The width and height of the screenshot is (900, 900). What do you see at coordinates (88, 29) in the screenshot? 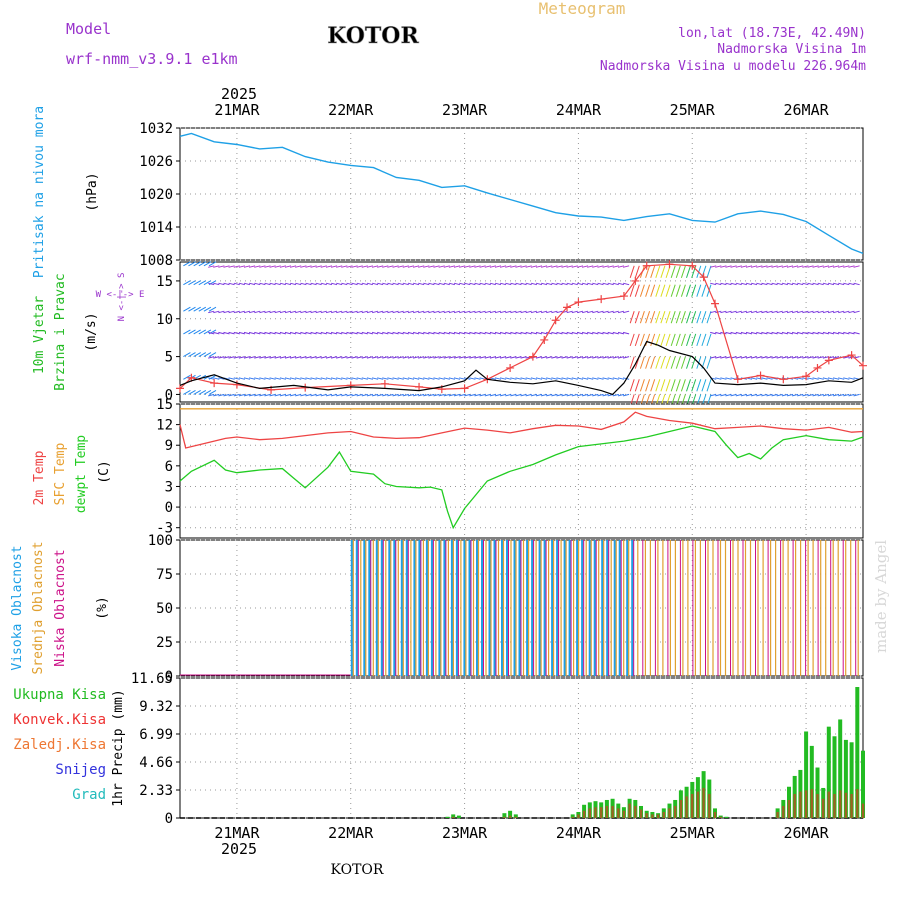
I see `model-label: Model` at bounding box center [88, 29].